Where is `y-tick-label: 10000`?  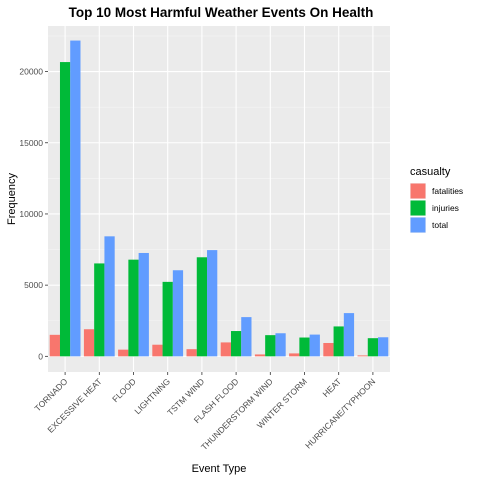
y-tick-label: 10000 is located at coordinates (31, 214).